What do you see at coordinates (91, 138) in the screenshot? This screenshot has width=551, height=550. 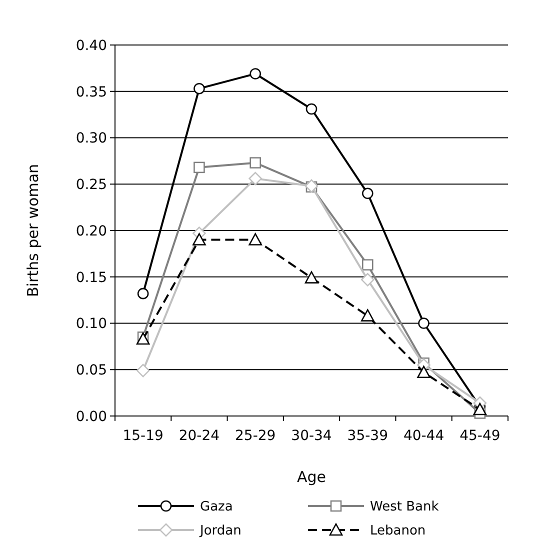 I see `y-tick-label: 0.30` at bounding box center [91, 138].